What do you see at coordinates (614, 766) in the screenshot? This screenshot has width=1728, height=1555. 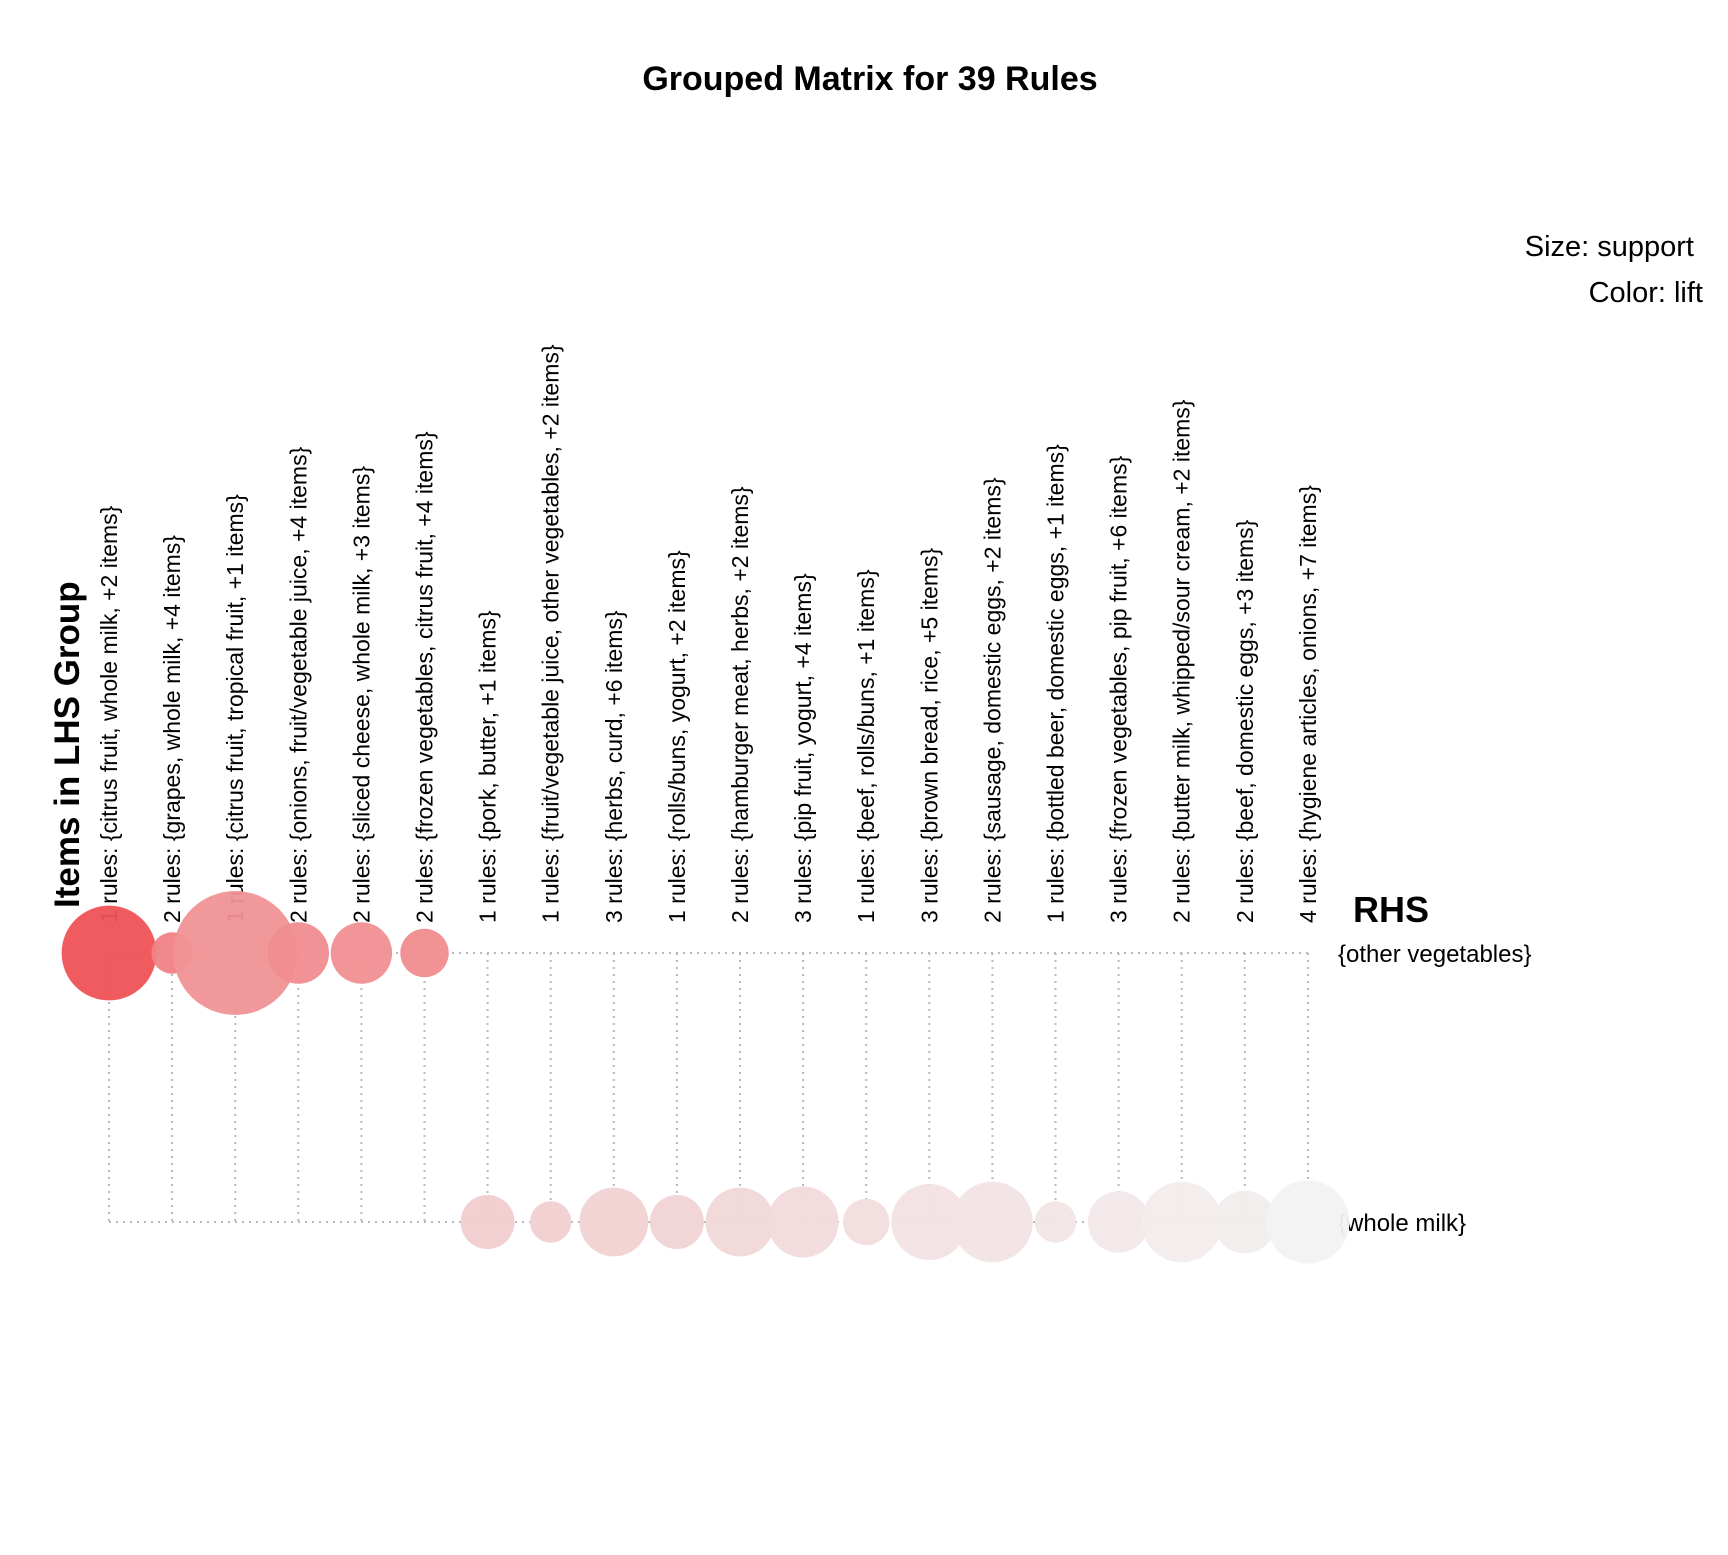 I see `lhs-group-label: 3 rules: {herbs, curd, +6 items}` at bounding box center [614, 766].